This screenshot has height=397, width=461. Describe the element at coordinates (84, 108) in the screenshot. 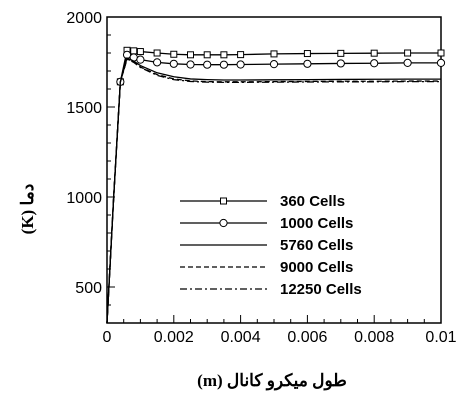

I see `y-tick-label: 1500` at that location.